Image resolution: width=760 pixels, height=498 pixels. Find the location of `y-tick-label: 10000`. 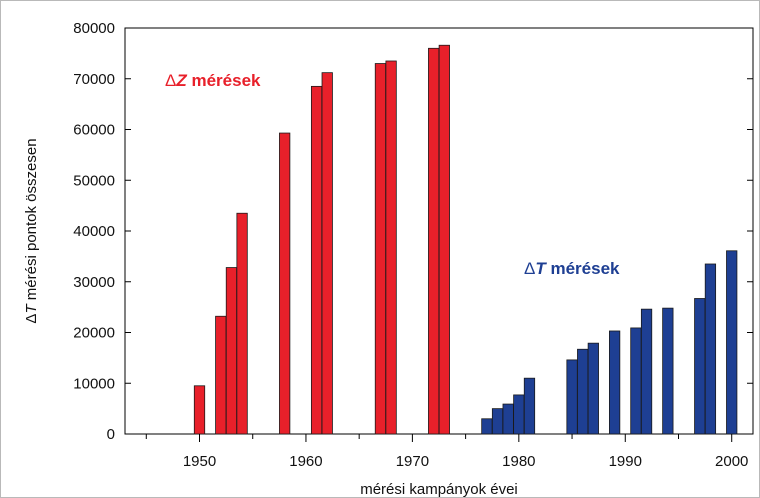

y-tick-label: 10000 is located at coordinates (94, 383).